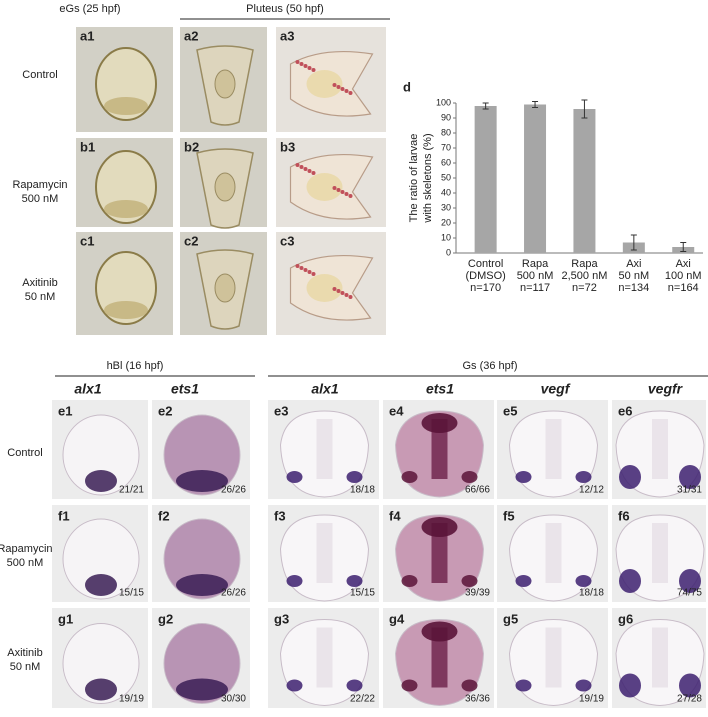 The width and height of the screenshot is (708, 717). Describe the element at coordinates (135, 366) in the screenshot. I see `column-header: hBl (16 hpf)` at that location.